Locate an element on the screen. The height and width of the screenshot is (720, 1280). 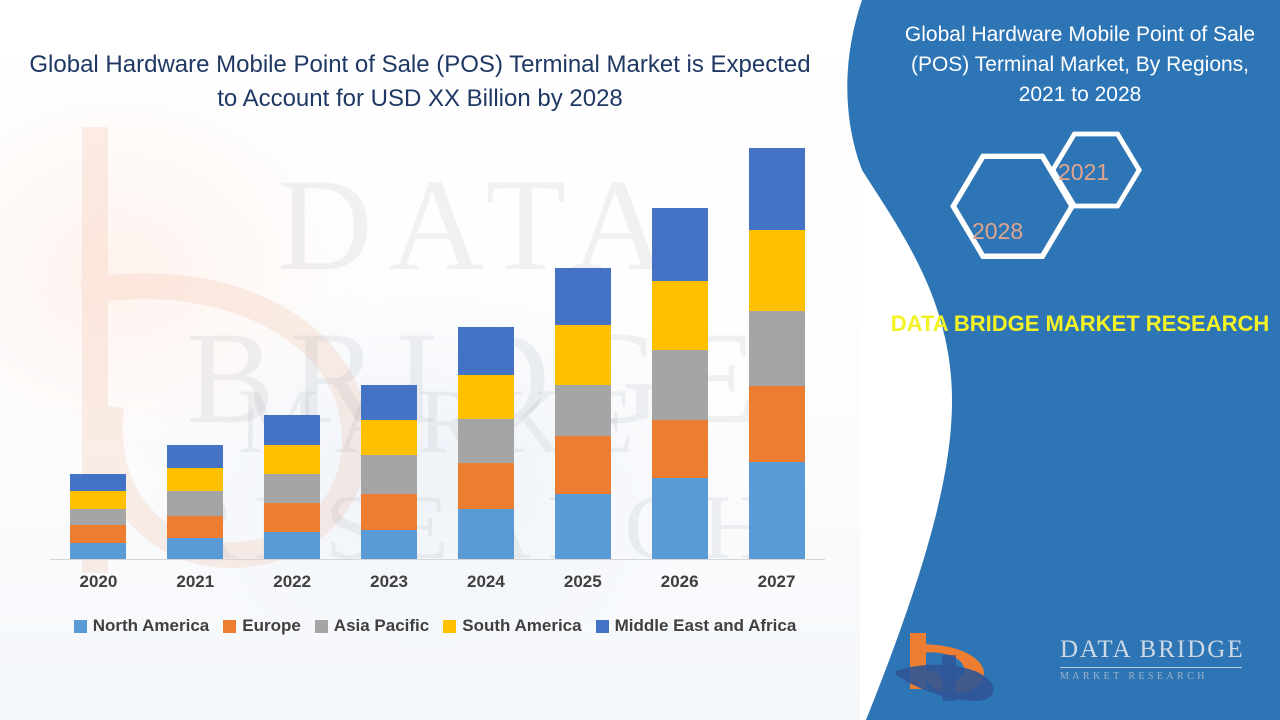
legend-label: Asia Pacific is located at coordinates (381, 625).